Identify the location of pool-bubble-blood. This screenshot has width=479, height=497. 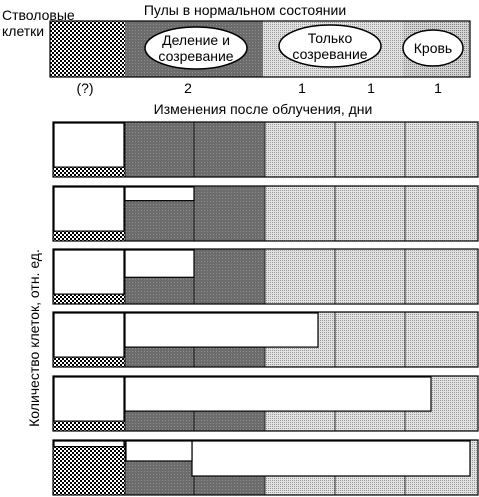
(433, 48).